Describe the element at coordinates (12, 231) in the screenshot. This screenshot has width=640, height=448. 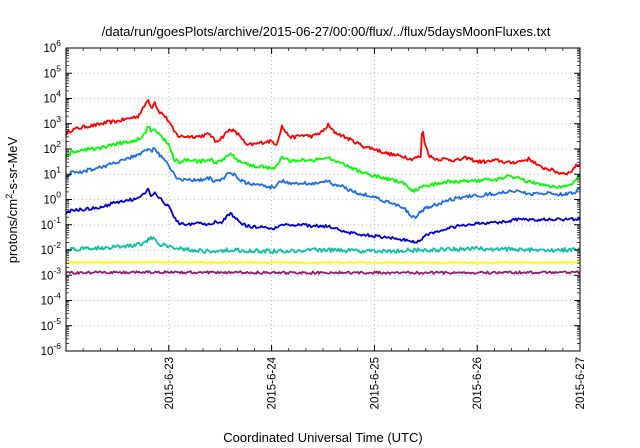
I see `y-axis-label-pre: protons/cm` at that location.